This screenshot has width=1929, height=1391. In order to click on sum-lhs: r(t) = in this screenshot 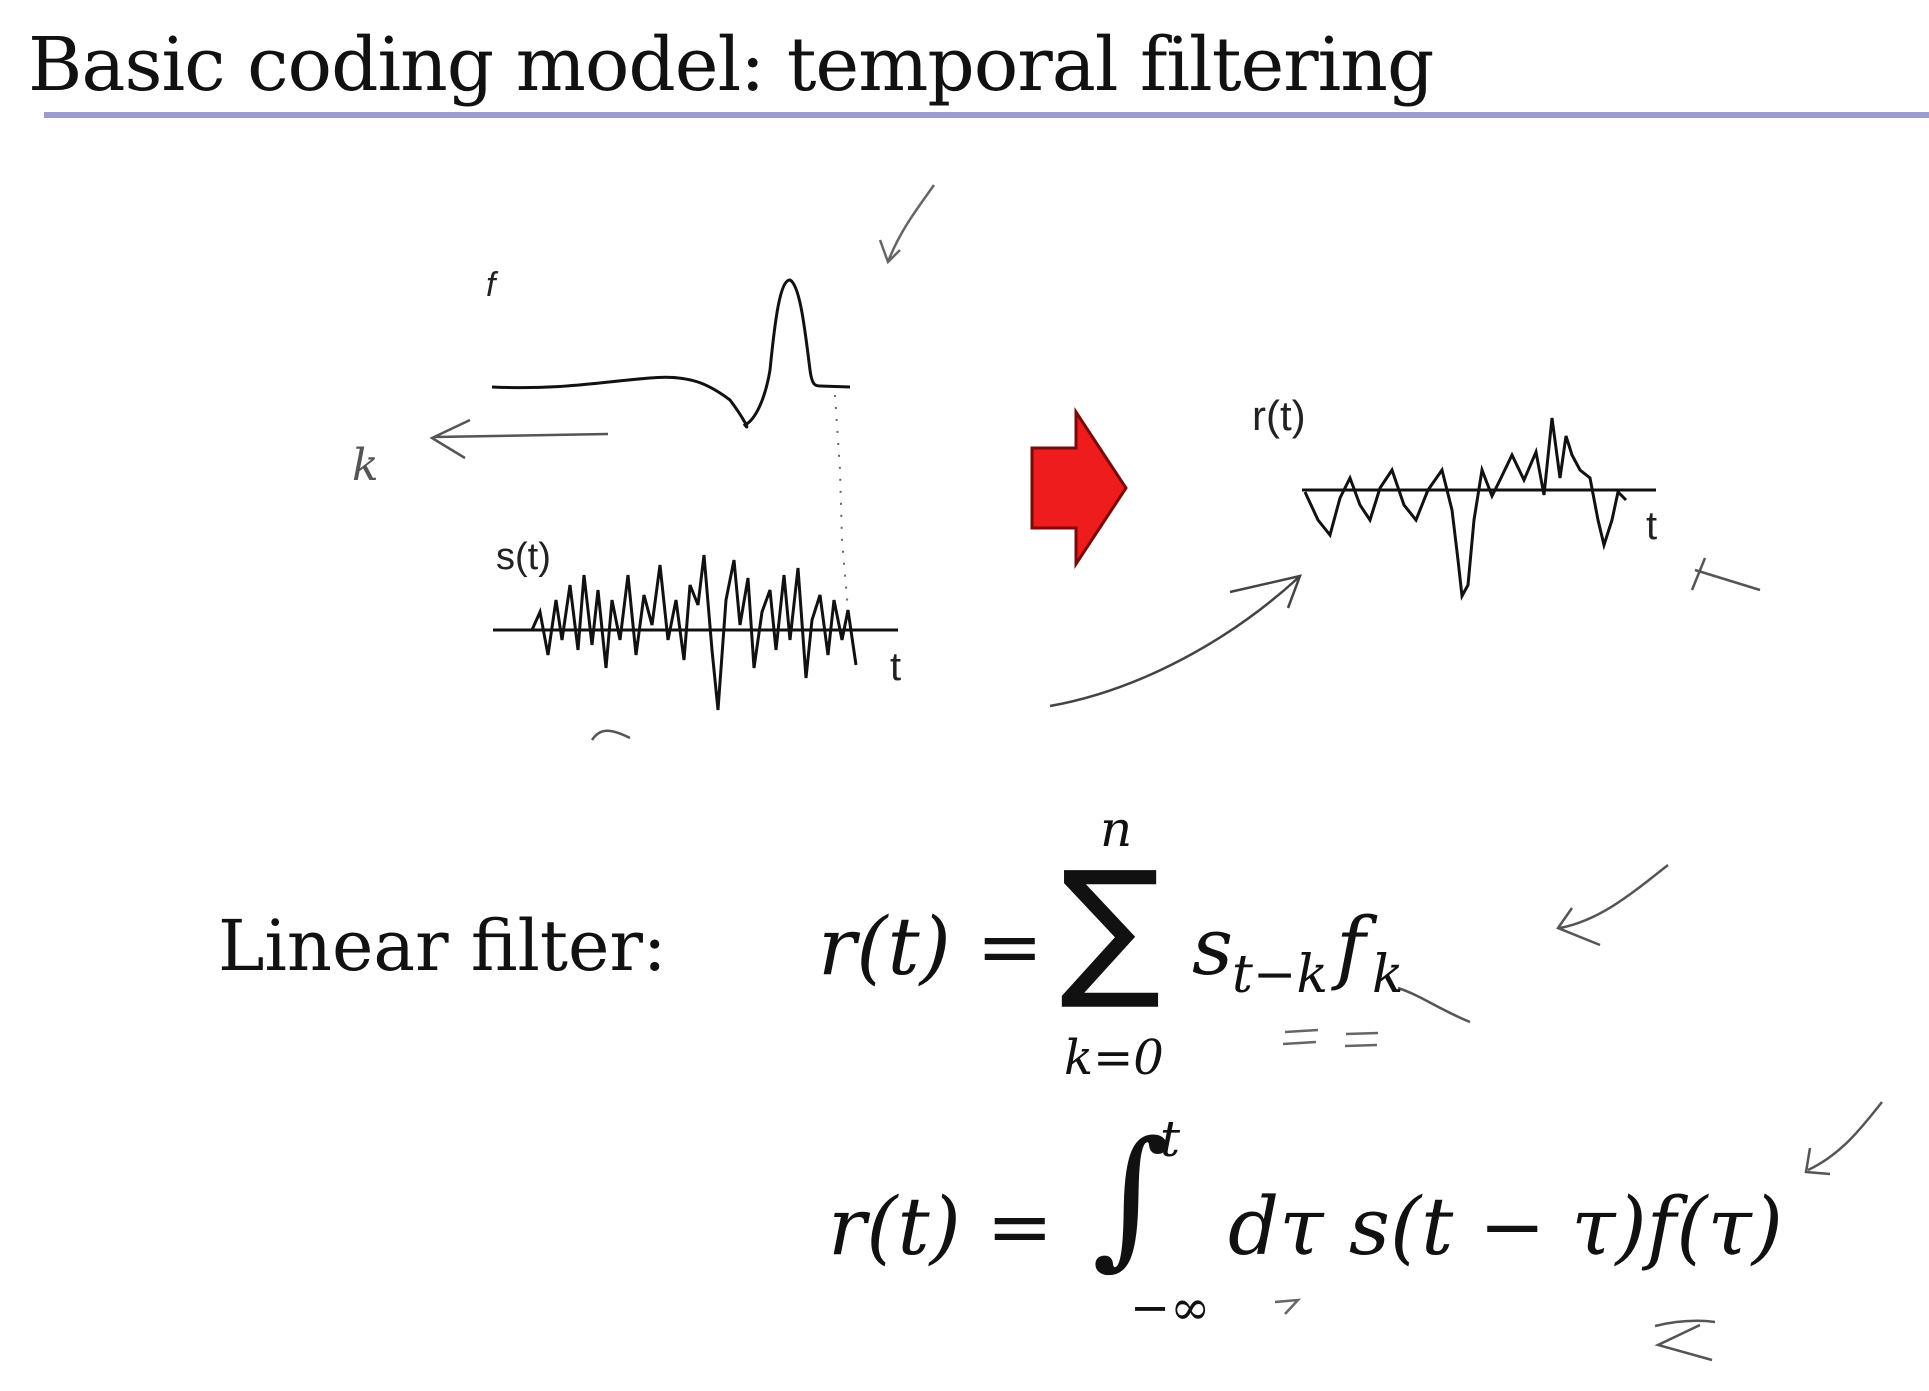, I will do `click(931, 946)`.